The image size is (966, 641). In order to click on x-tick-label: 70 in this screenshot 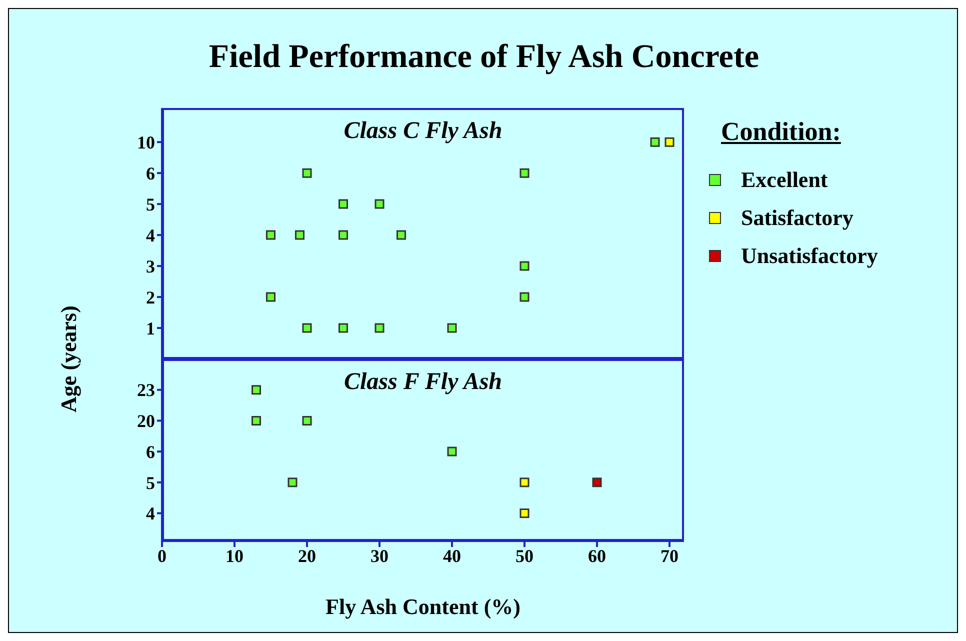, I will do `click(669, 556)`.